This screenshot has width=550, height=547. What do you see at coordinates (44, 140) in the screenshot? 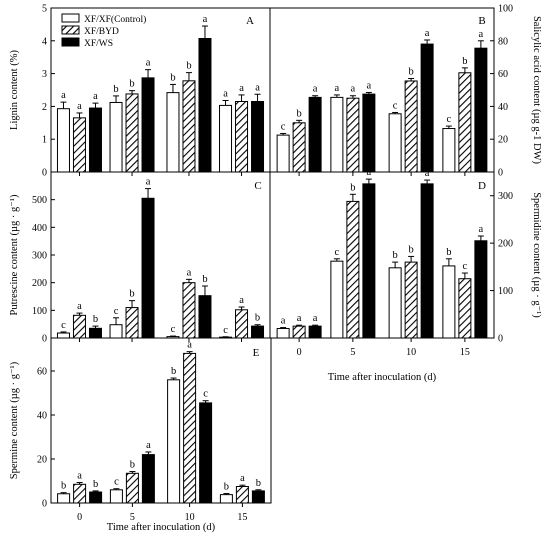
I see `y-tick-label: 1` at bounding box center [44, 140].